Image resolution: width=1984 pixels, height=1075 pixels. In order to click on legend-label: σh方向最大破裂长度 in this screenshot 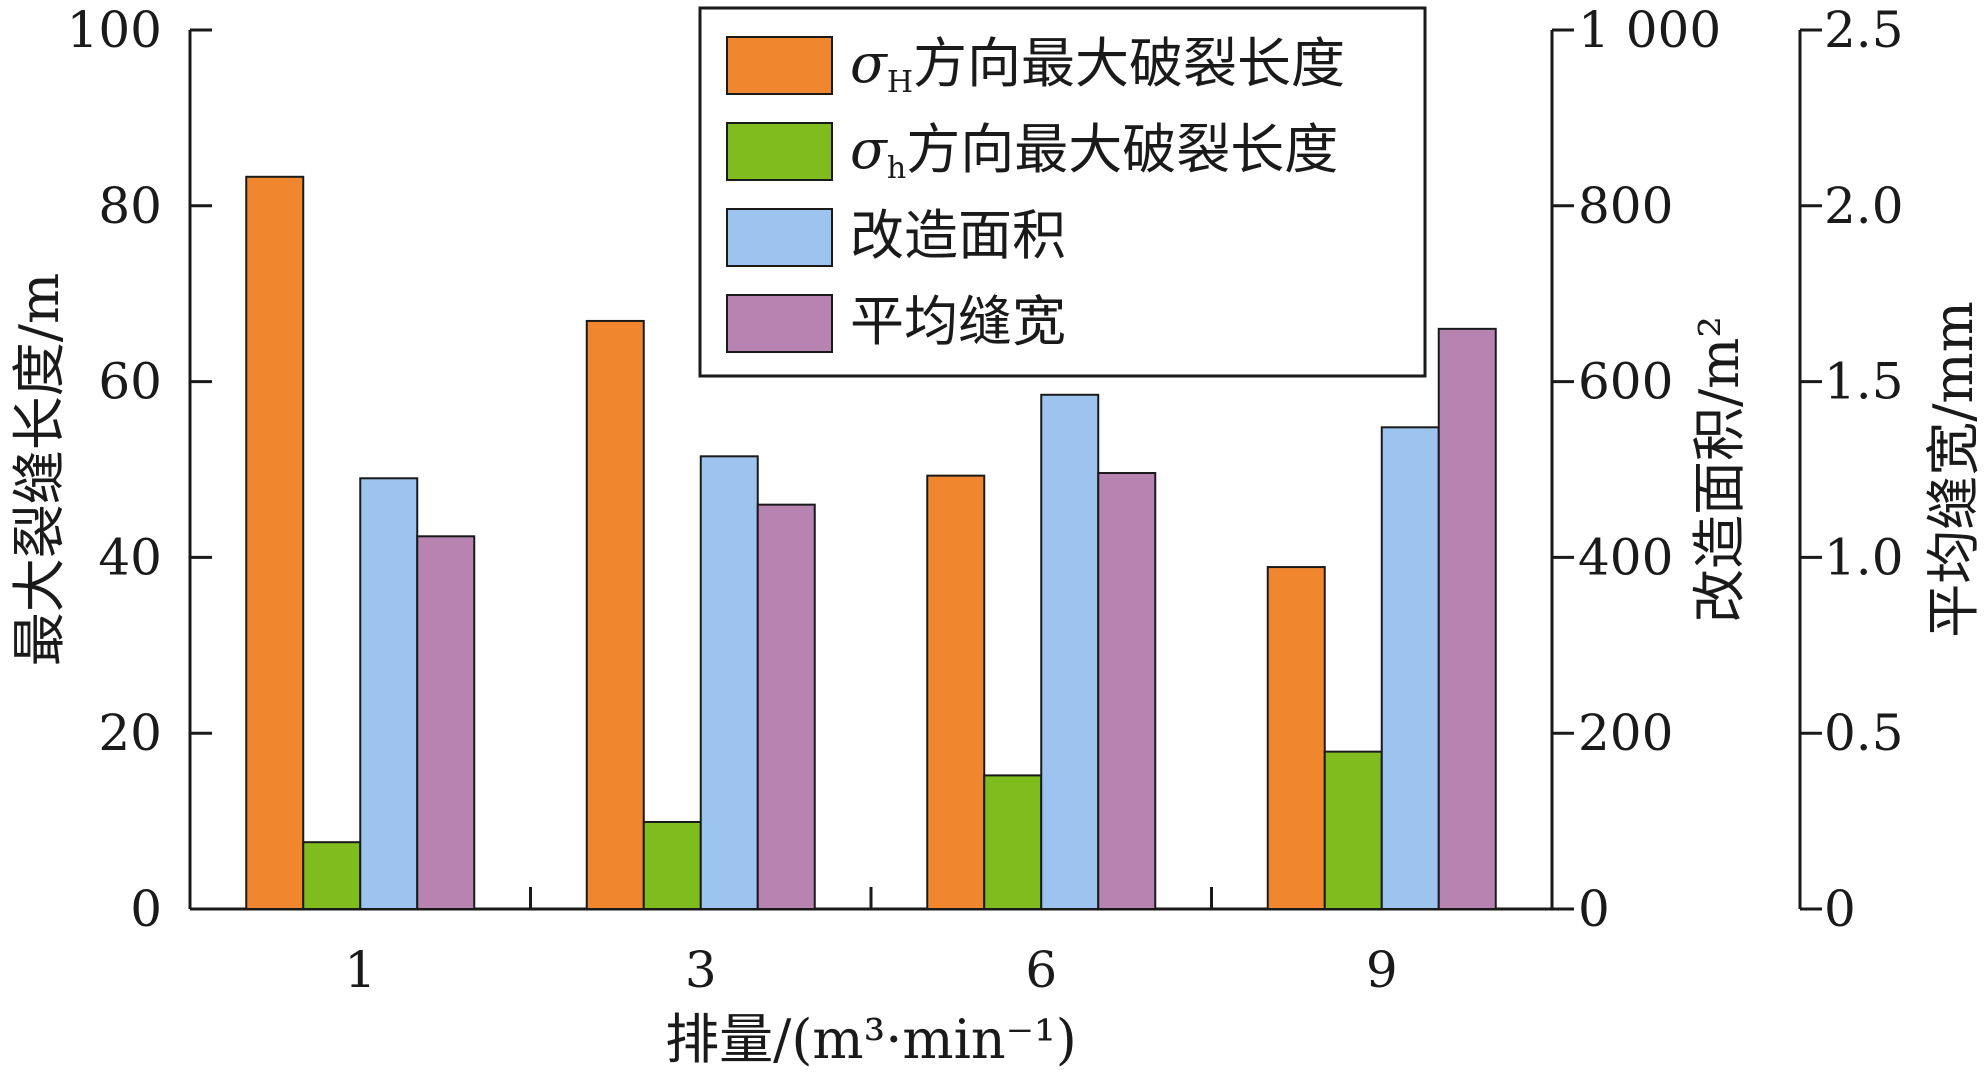, I will do `click(1094, 152)`.